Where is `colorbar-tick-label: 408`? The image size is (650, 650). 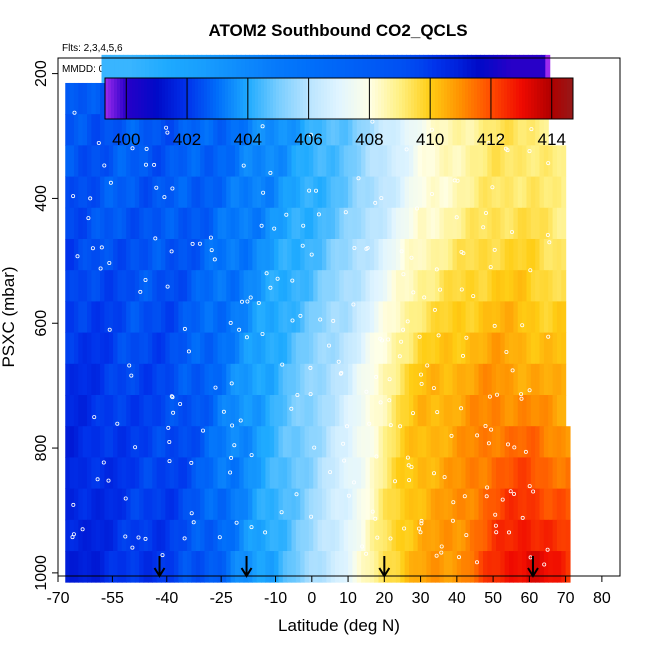
colorbar-tick-label: 408 is located at coordinates (369, 139).